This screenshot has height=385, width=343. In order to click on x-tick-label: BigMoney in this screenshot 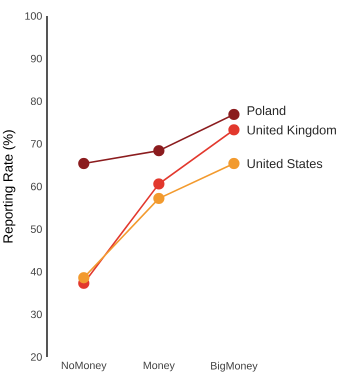, I will do `click(234, 367)`.